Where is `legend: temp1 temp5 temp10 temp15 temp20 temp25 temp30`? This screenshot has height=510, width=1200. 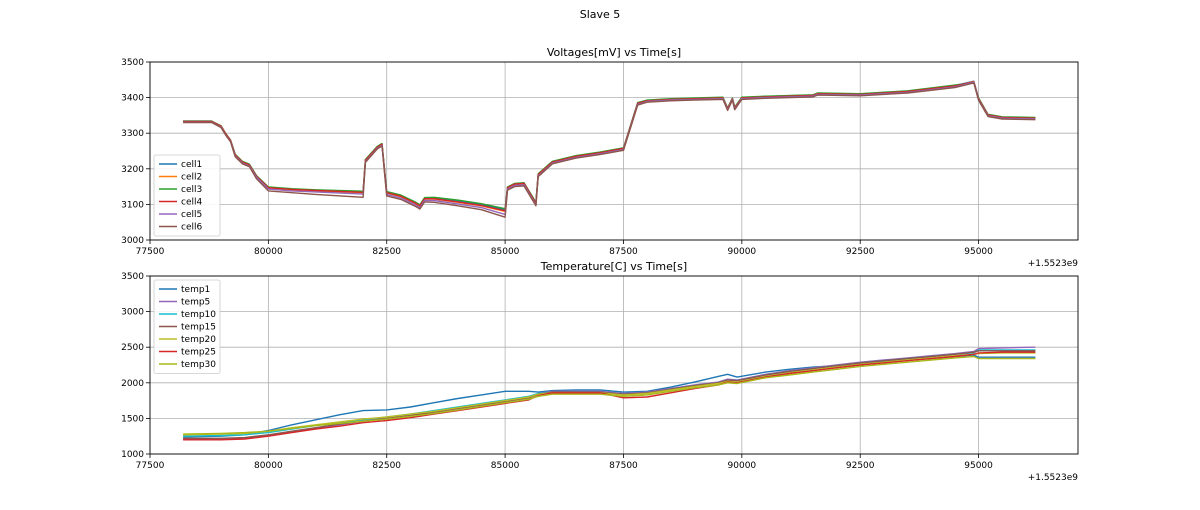
legend: temp1 temp5 temp10 temp15 temp20 temp25 temp30 is located at coordinates (187, 326).